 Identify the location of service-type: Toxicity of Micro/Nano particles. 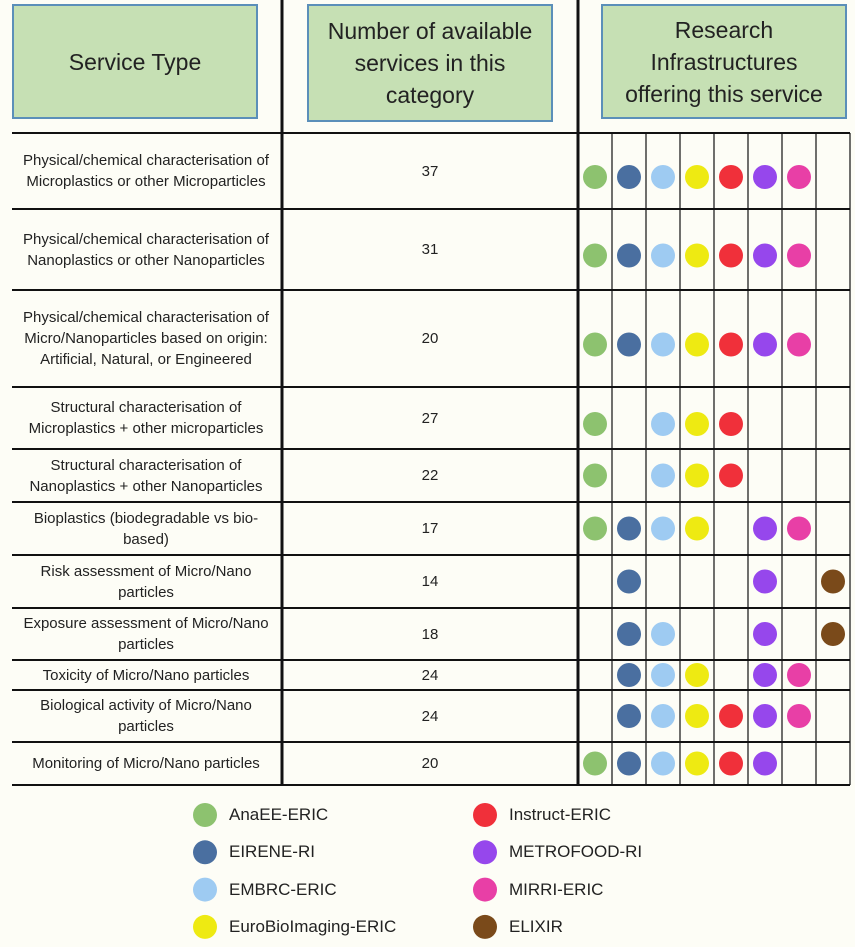
(146, 675).